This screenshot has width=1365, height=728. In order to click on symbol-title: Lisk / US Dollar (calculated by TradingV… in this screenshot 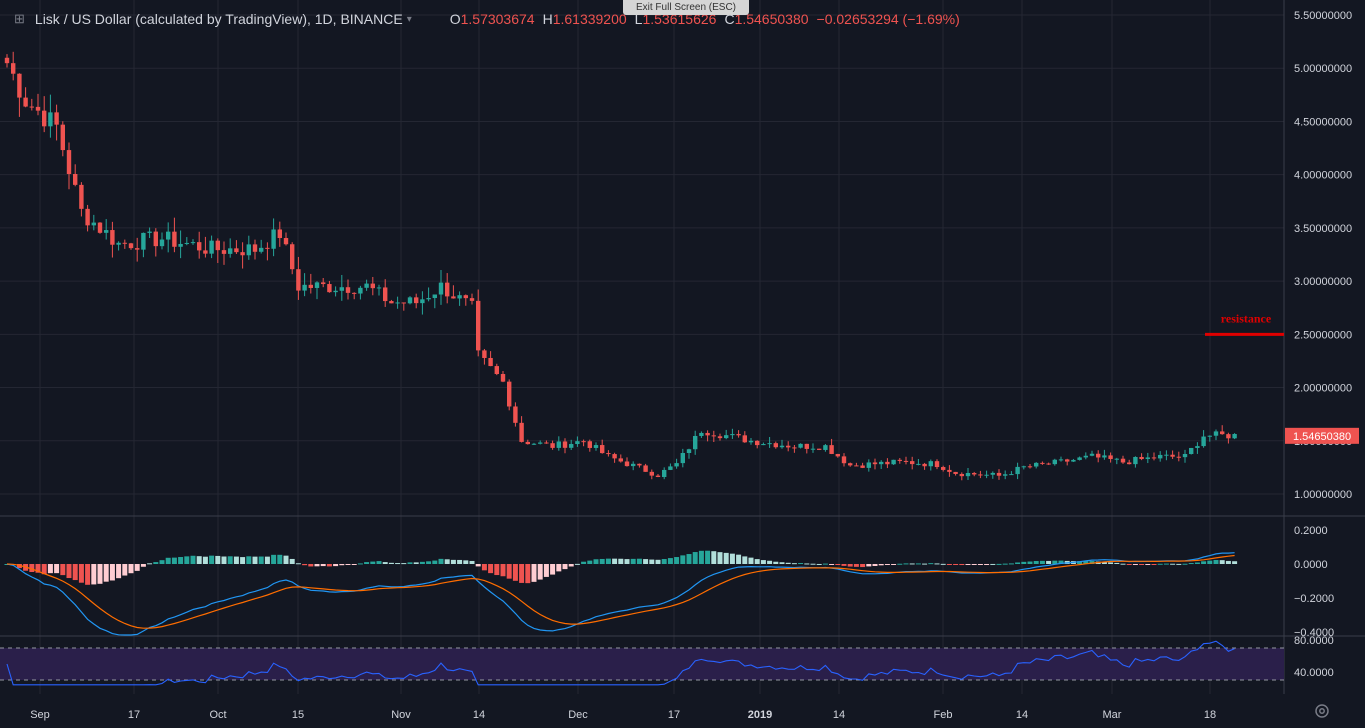, I will do `click(218, 19)`.